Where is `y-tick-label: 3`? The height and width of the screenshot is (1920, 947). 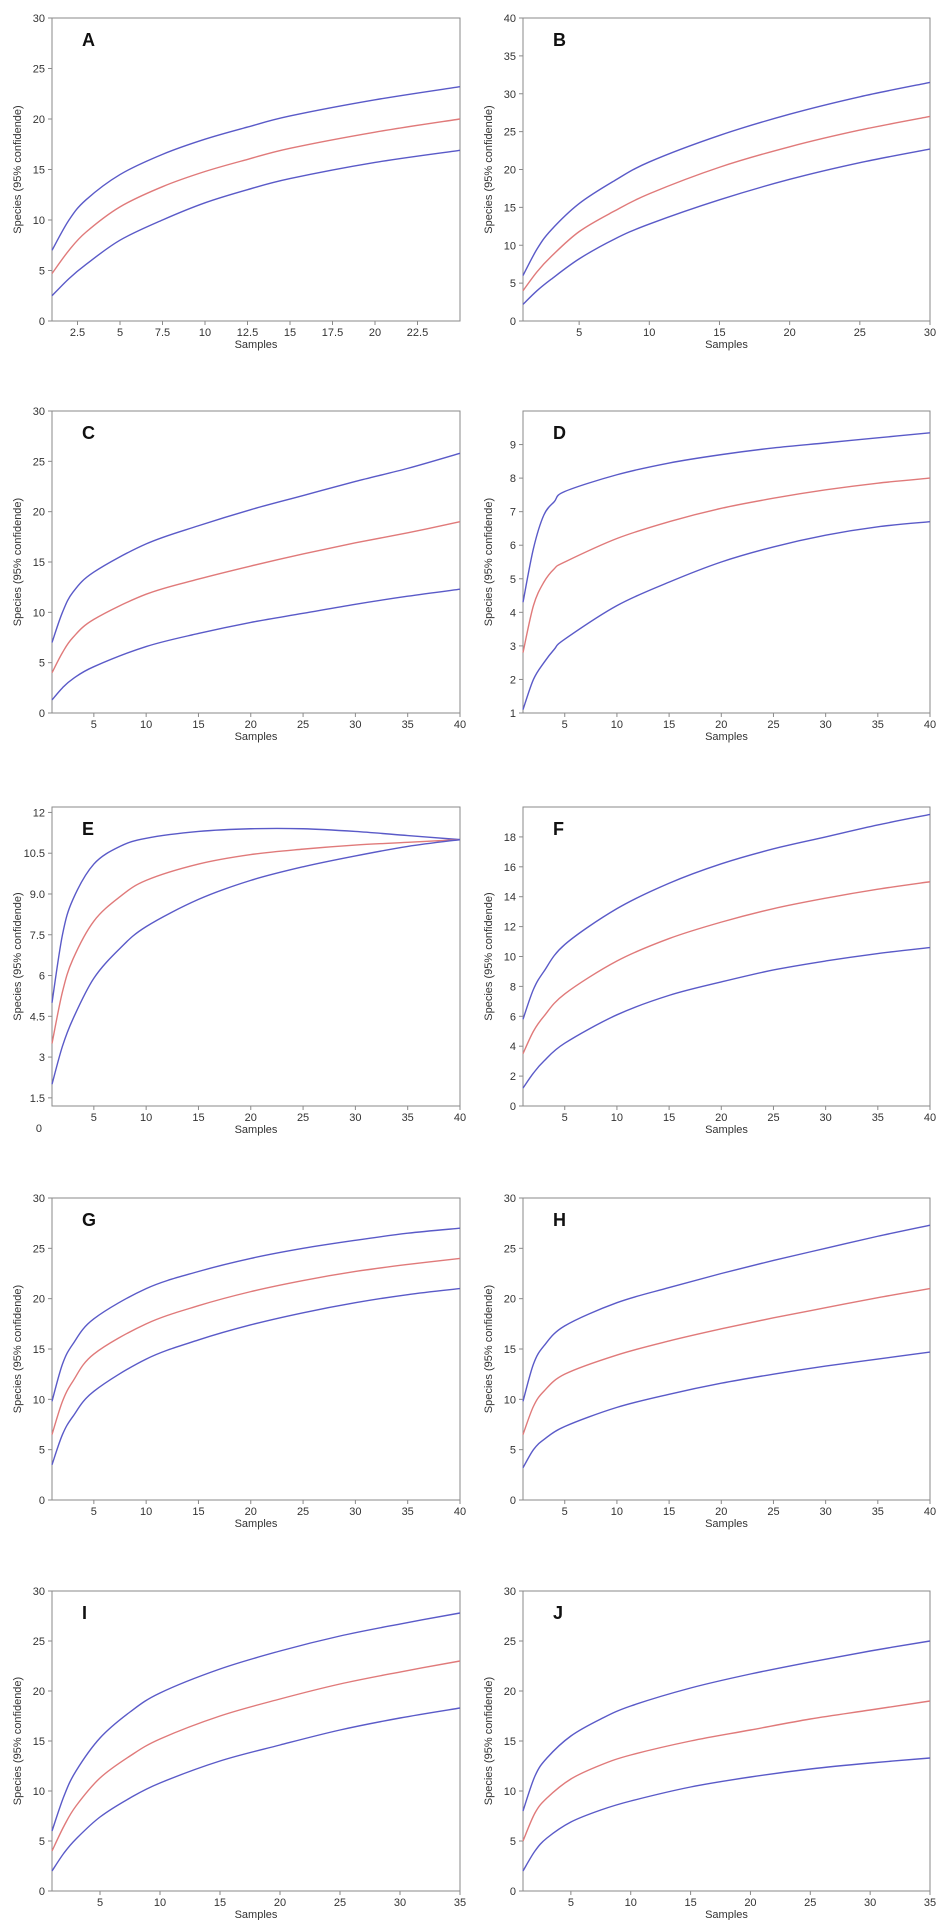
y-tick-label: 3 is located at coordinates (42, 1058).